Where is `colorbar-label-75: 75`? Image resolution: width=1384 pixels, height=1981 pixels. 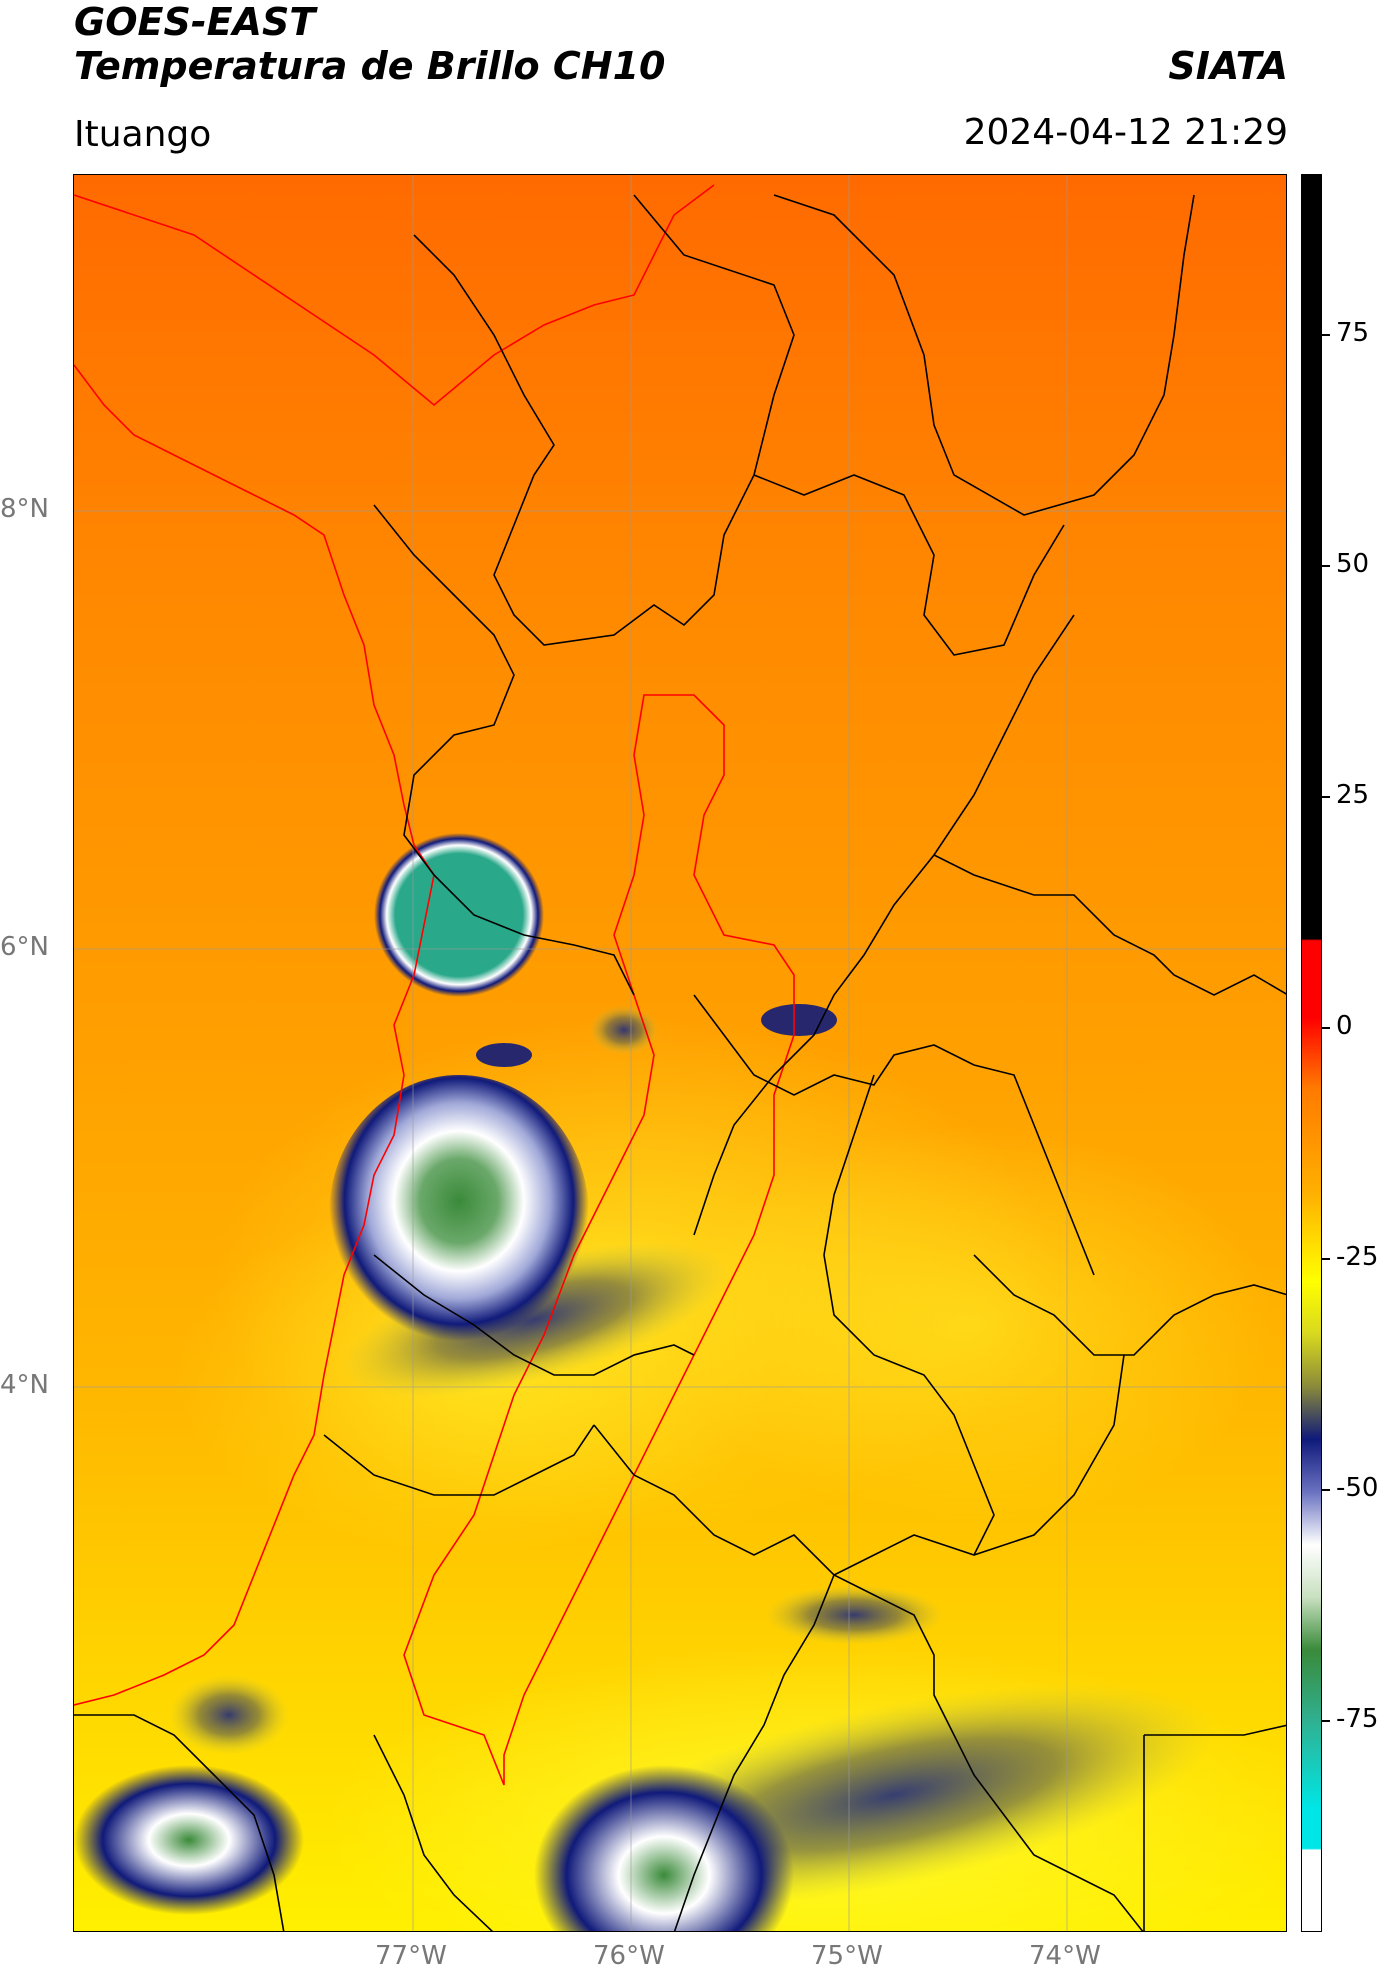
colorbar-label-75: 75 is located at coordinates (1353, 333).